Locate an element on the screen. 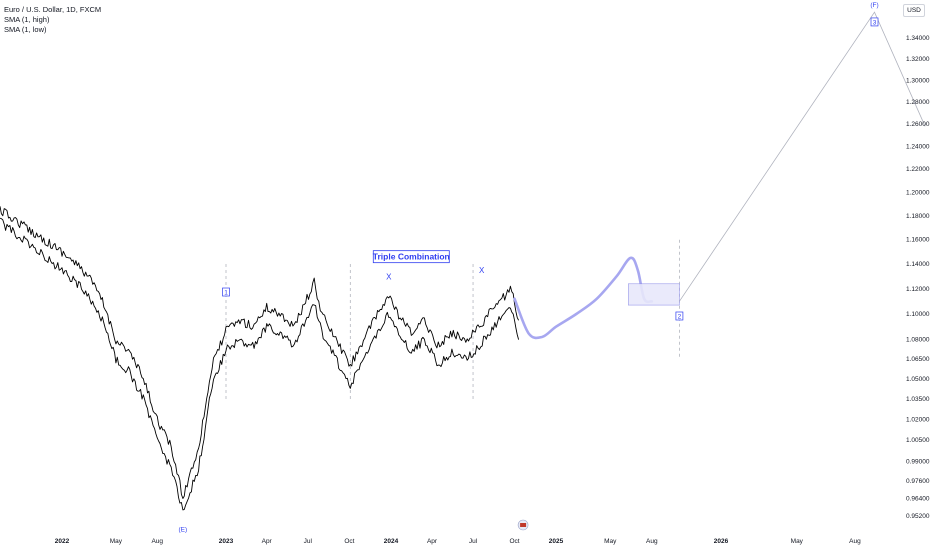  event-flag-stripe-icon is located at coordinates (523, 525).